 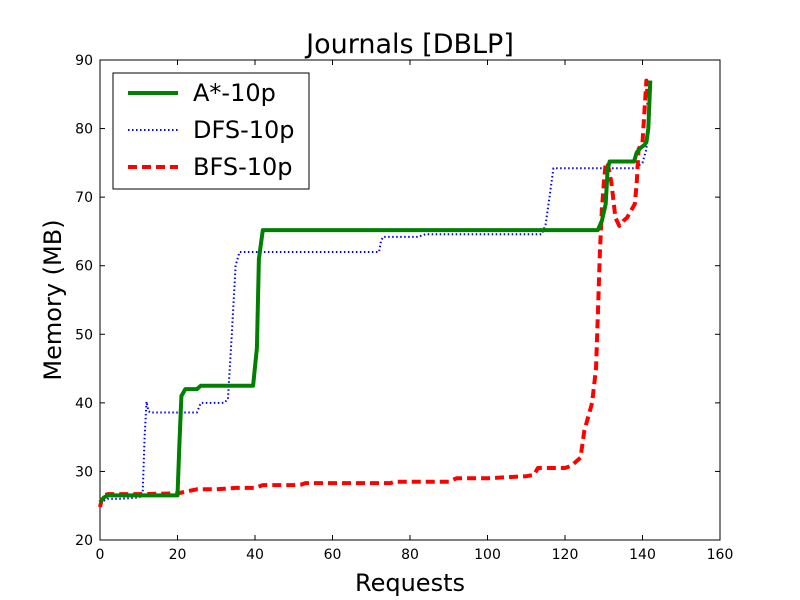 I want to click on x-tick-label: 0, so click(x=100, y=555).